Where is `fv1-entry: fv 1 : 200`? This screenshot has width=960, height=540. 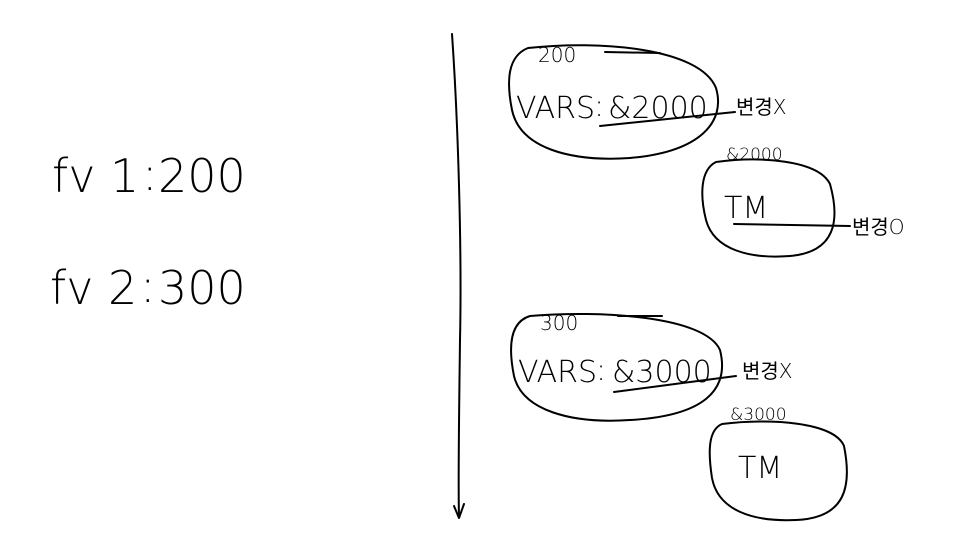 fv1-entry: fv 1 : 200 is located at coordinates (149, 175).